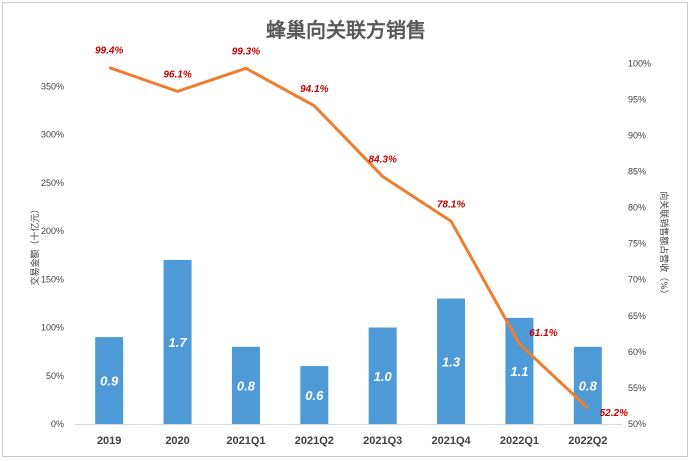 The image size is (692, 461). Describe the element at coordinates (587, 441) in the screenshot. I see `x-tick-label: 2022Q2` at that location.